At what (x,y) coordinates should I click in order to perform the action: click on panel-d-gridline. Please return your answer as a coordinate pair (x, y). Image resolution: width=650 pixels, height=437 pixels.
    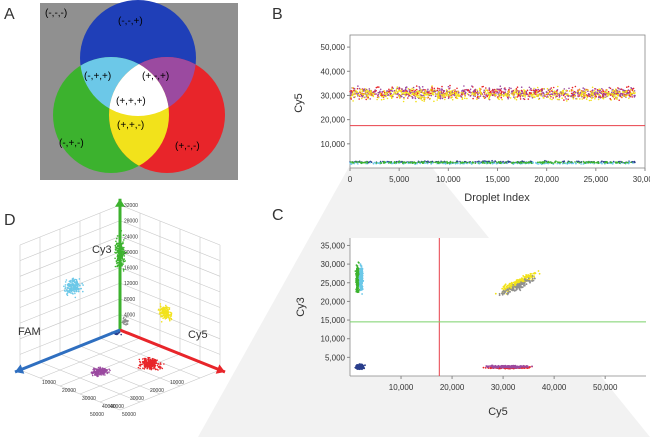
    Looking at the image, I should click on (70, 225).